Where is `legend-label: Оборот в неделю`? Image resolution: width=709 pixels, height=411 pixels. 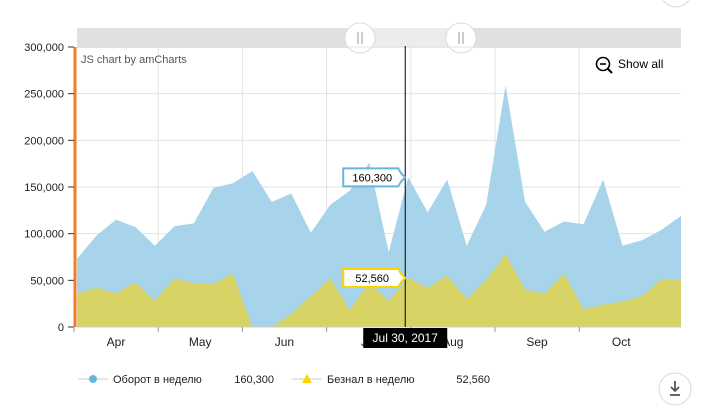
legend-label: Оборот в неделю is located at coordinates (157, 380).